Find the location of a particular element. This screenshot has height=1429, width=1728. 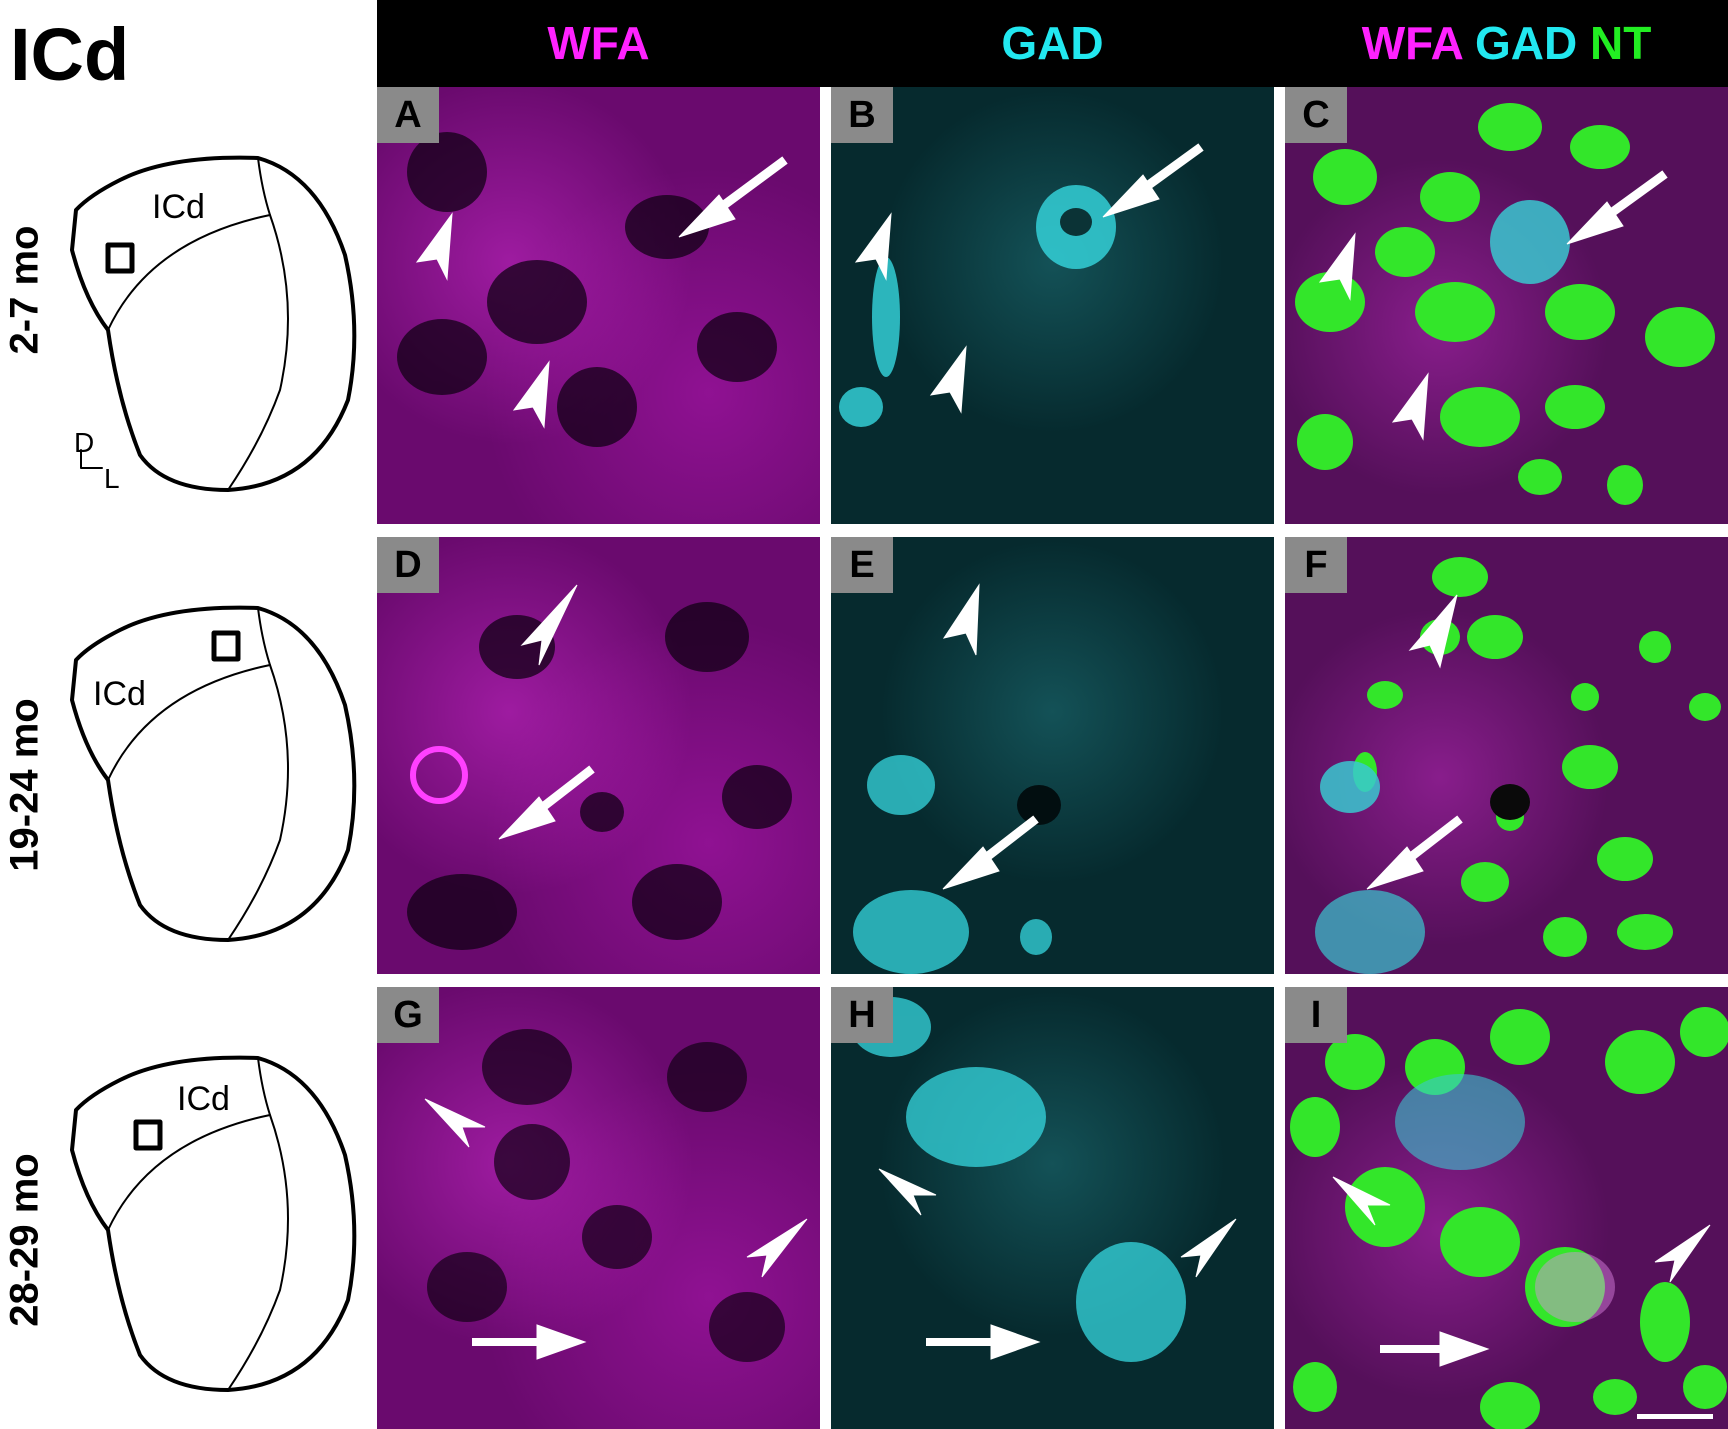

diagram-label-icd-row3: ICd is located at coordinates (203, 1099).